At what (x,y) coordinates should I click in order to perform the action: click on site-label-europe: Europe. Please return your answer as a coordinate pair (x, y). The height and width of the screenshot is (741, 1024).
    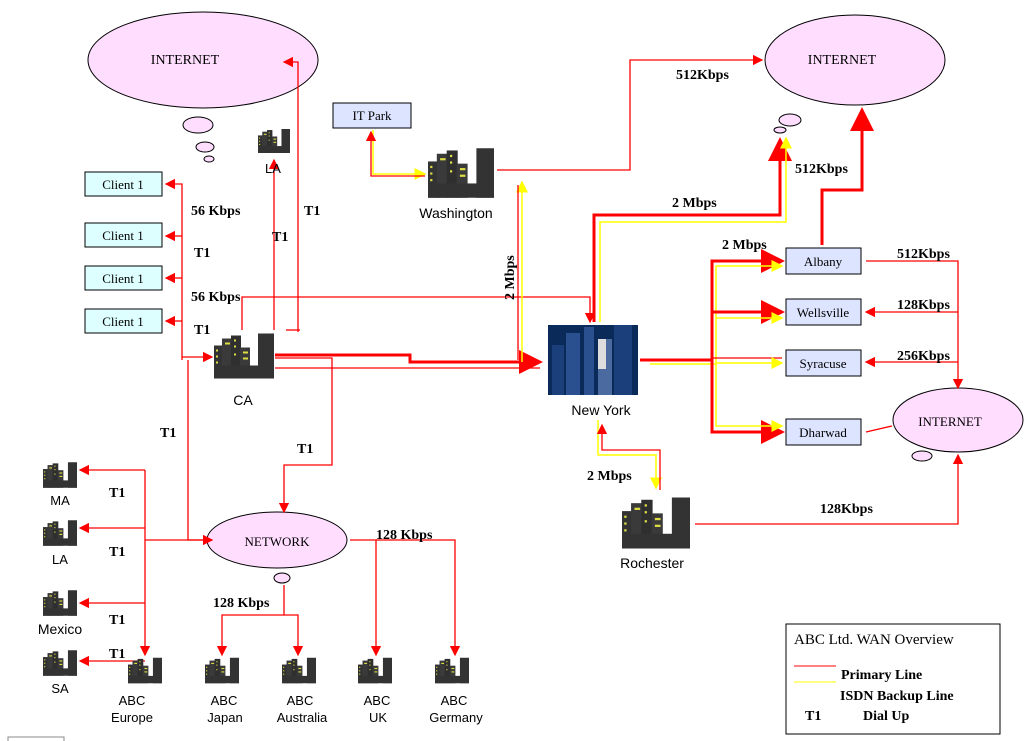
    Looking at the image, I should click on (132, 717).